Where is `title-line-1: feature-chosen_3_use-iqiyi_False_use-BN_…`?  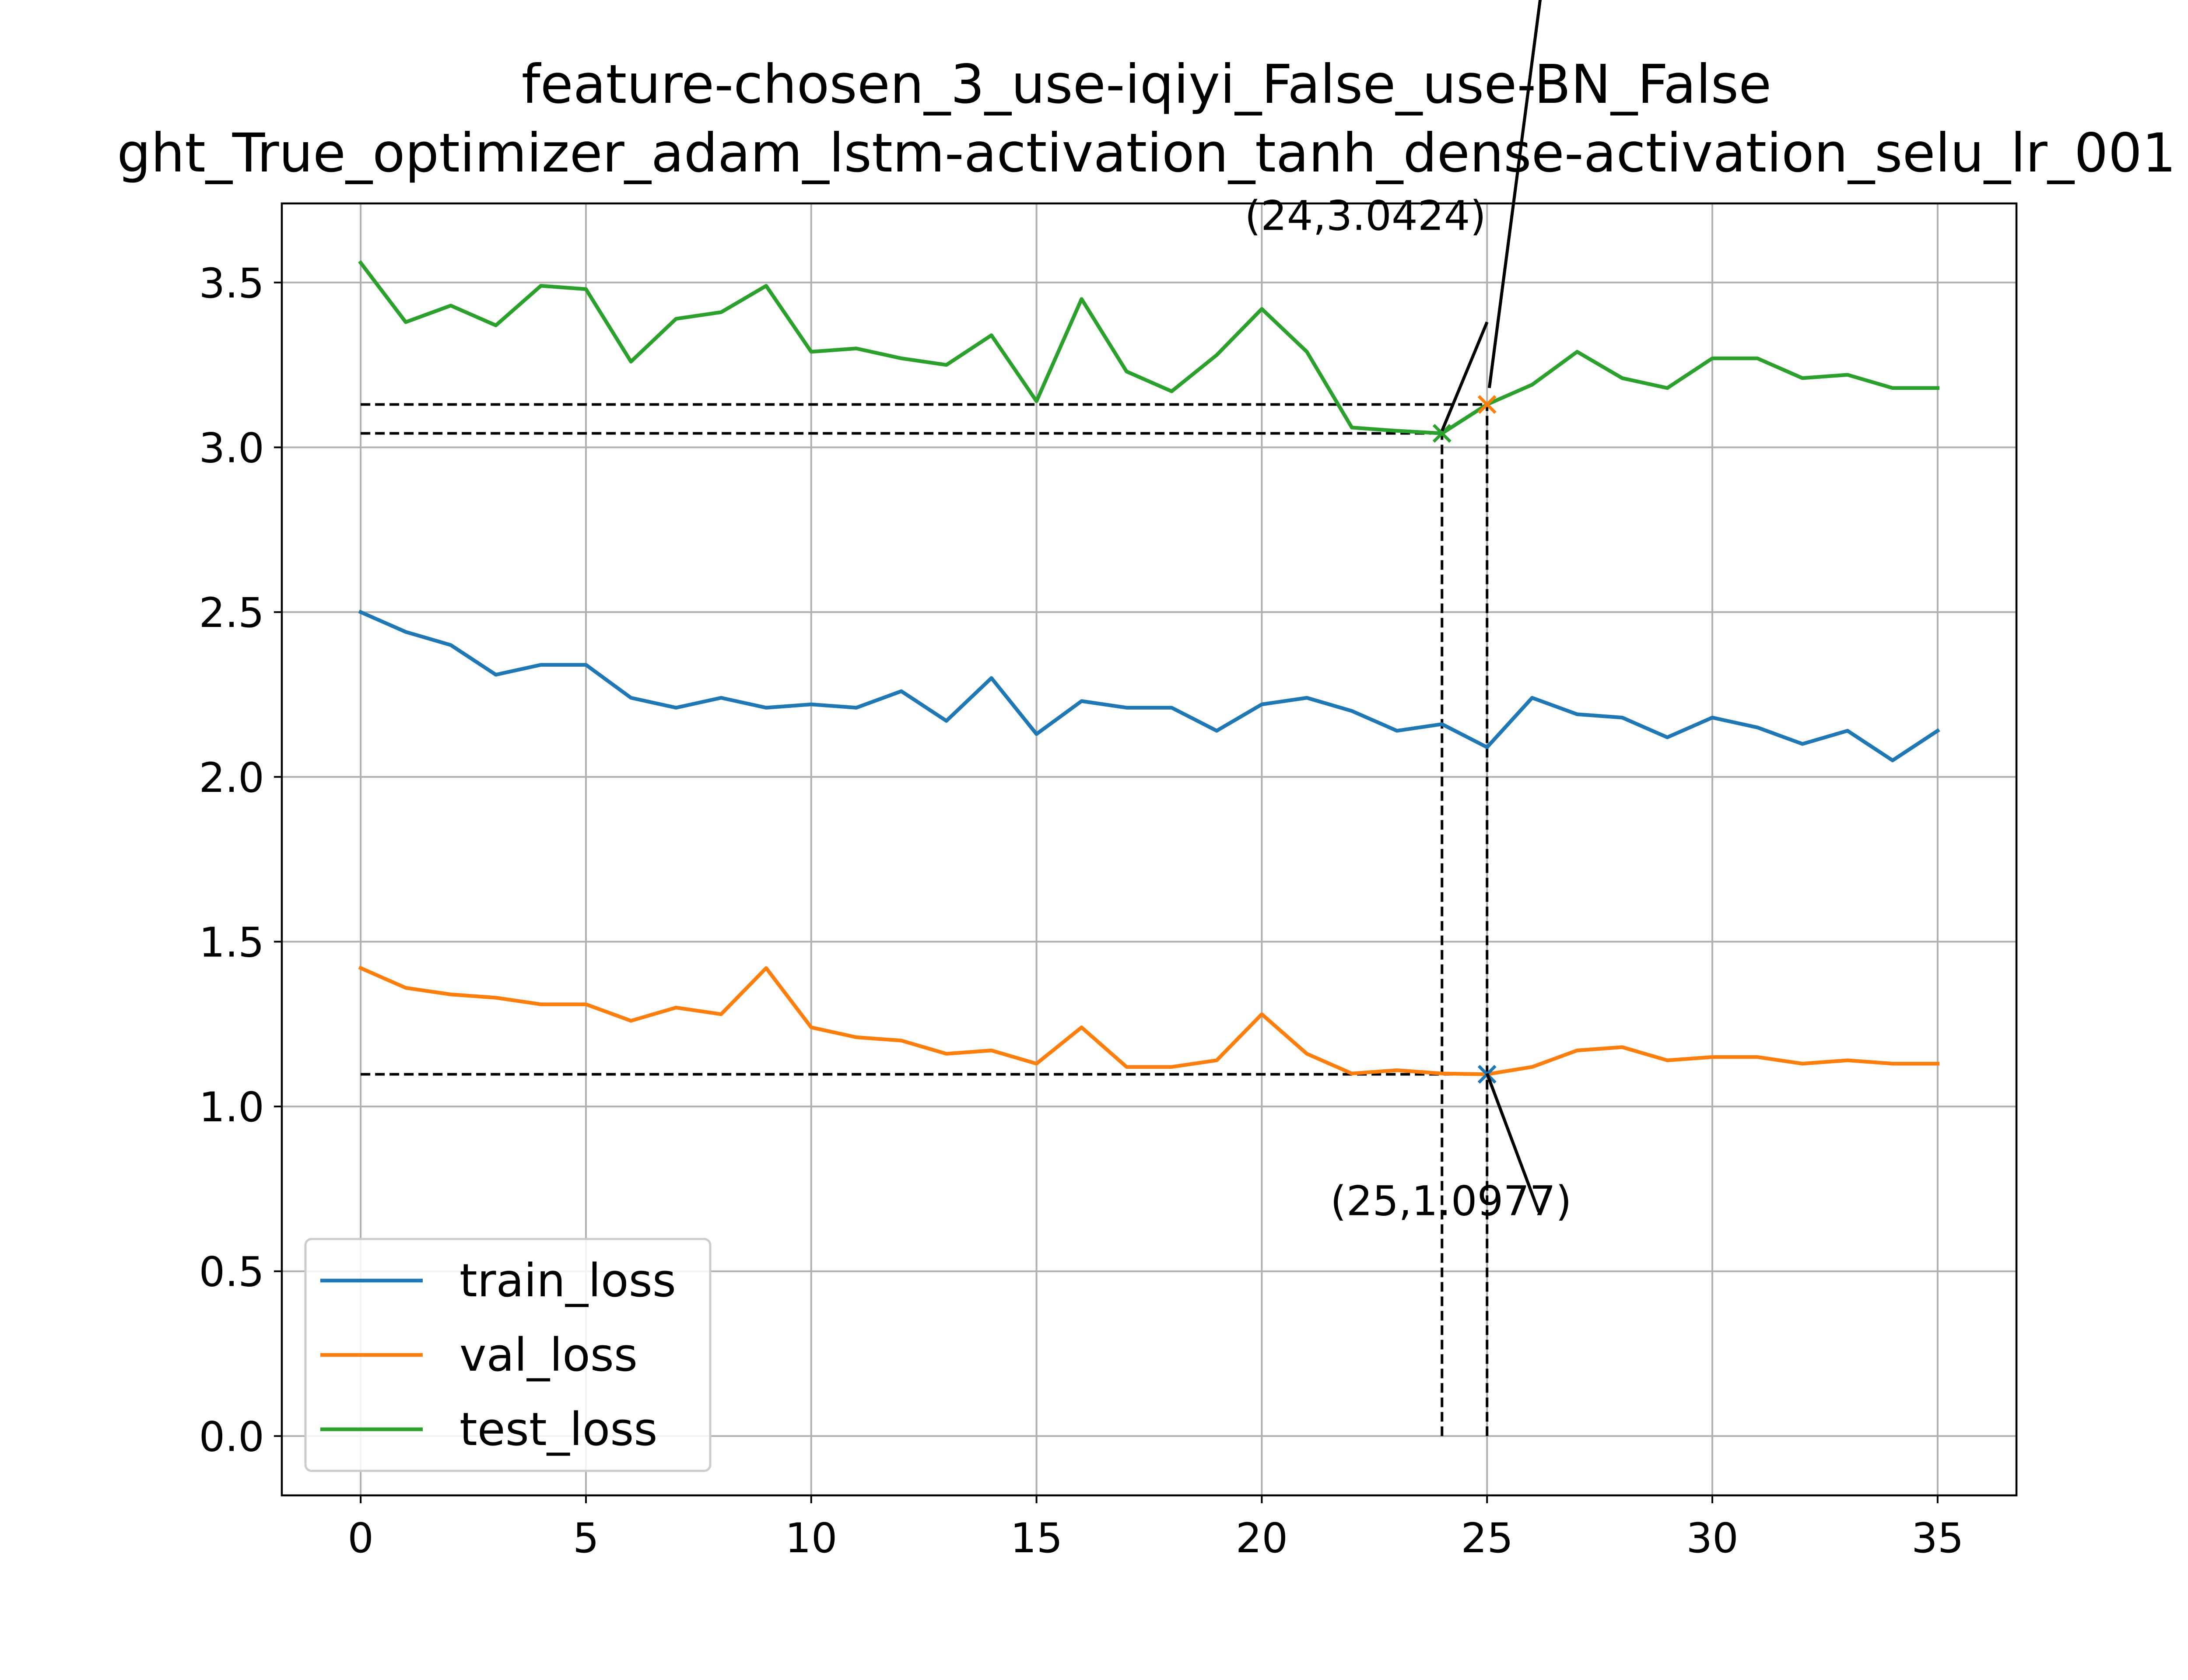
title-line-1: feature-chosen_3_use-iqiyi_False_use-BN_… is located at coordinates (1146, 84).